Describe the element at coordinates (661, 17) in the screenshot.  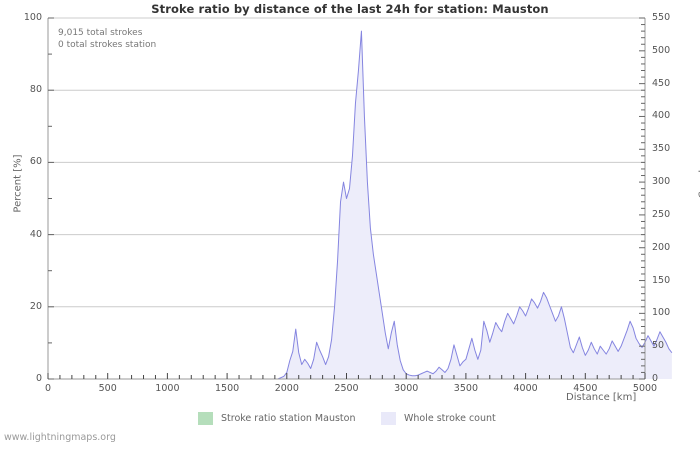
I see `y-axis-right-tick: 550` at that location.